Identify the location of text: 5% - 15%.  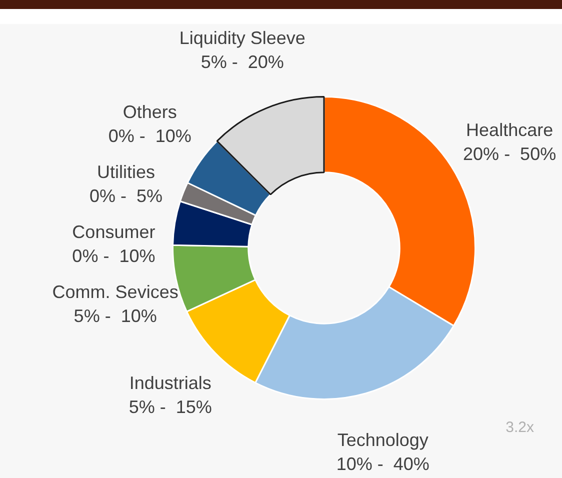
(170, 406).